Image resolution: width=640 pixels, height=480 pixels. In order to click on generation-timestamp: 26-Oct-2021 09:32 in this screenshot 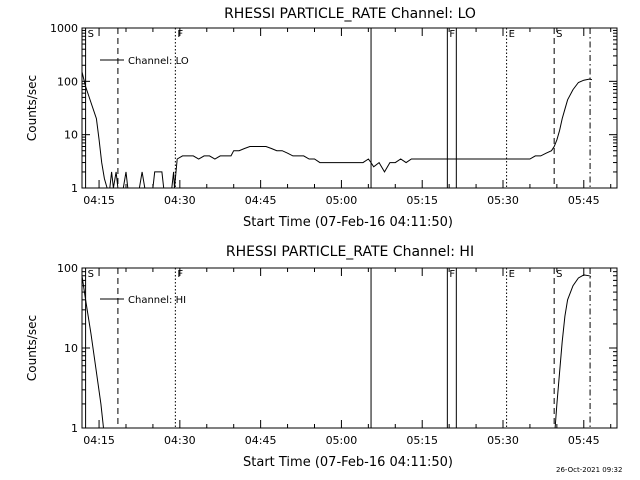, I will do `click(589, 470)`.